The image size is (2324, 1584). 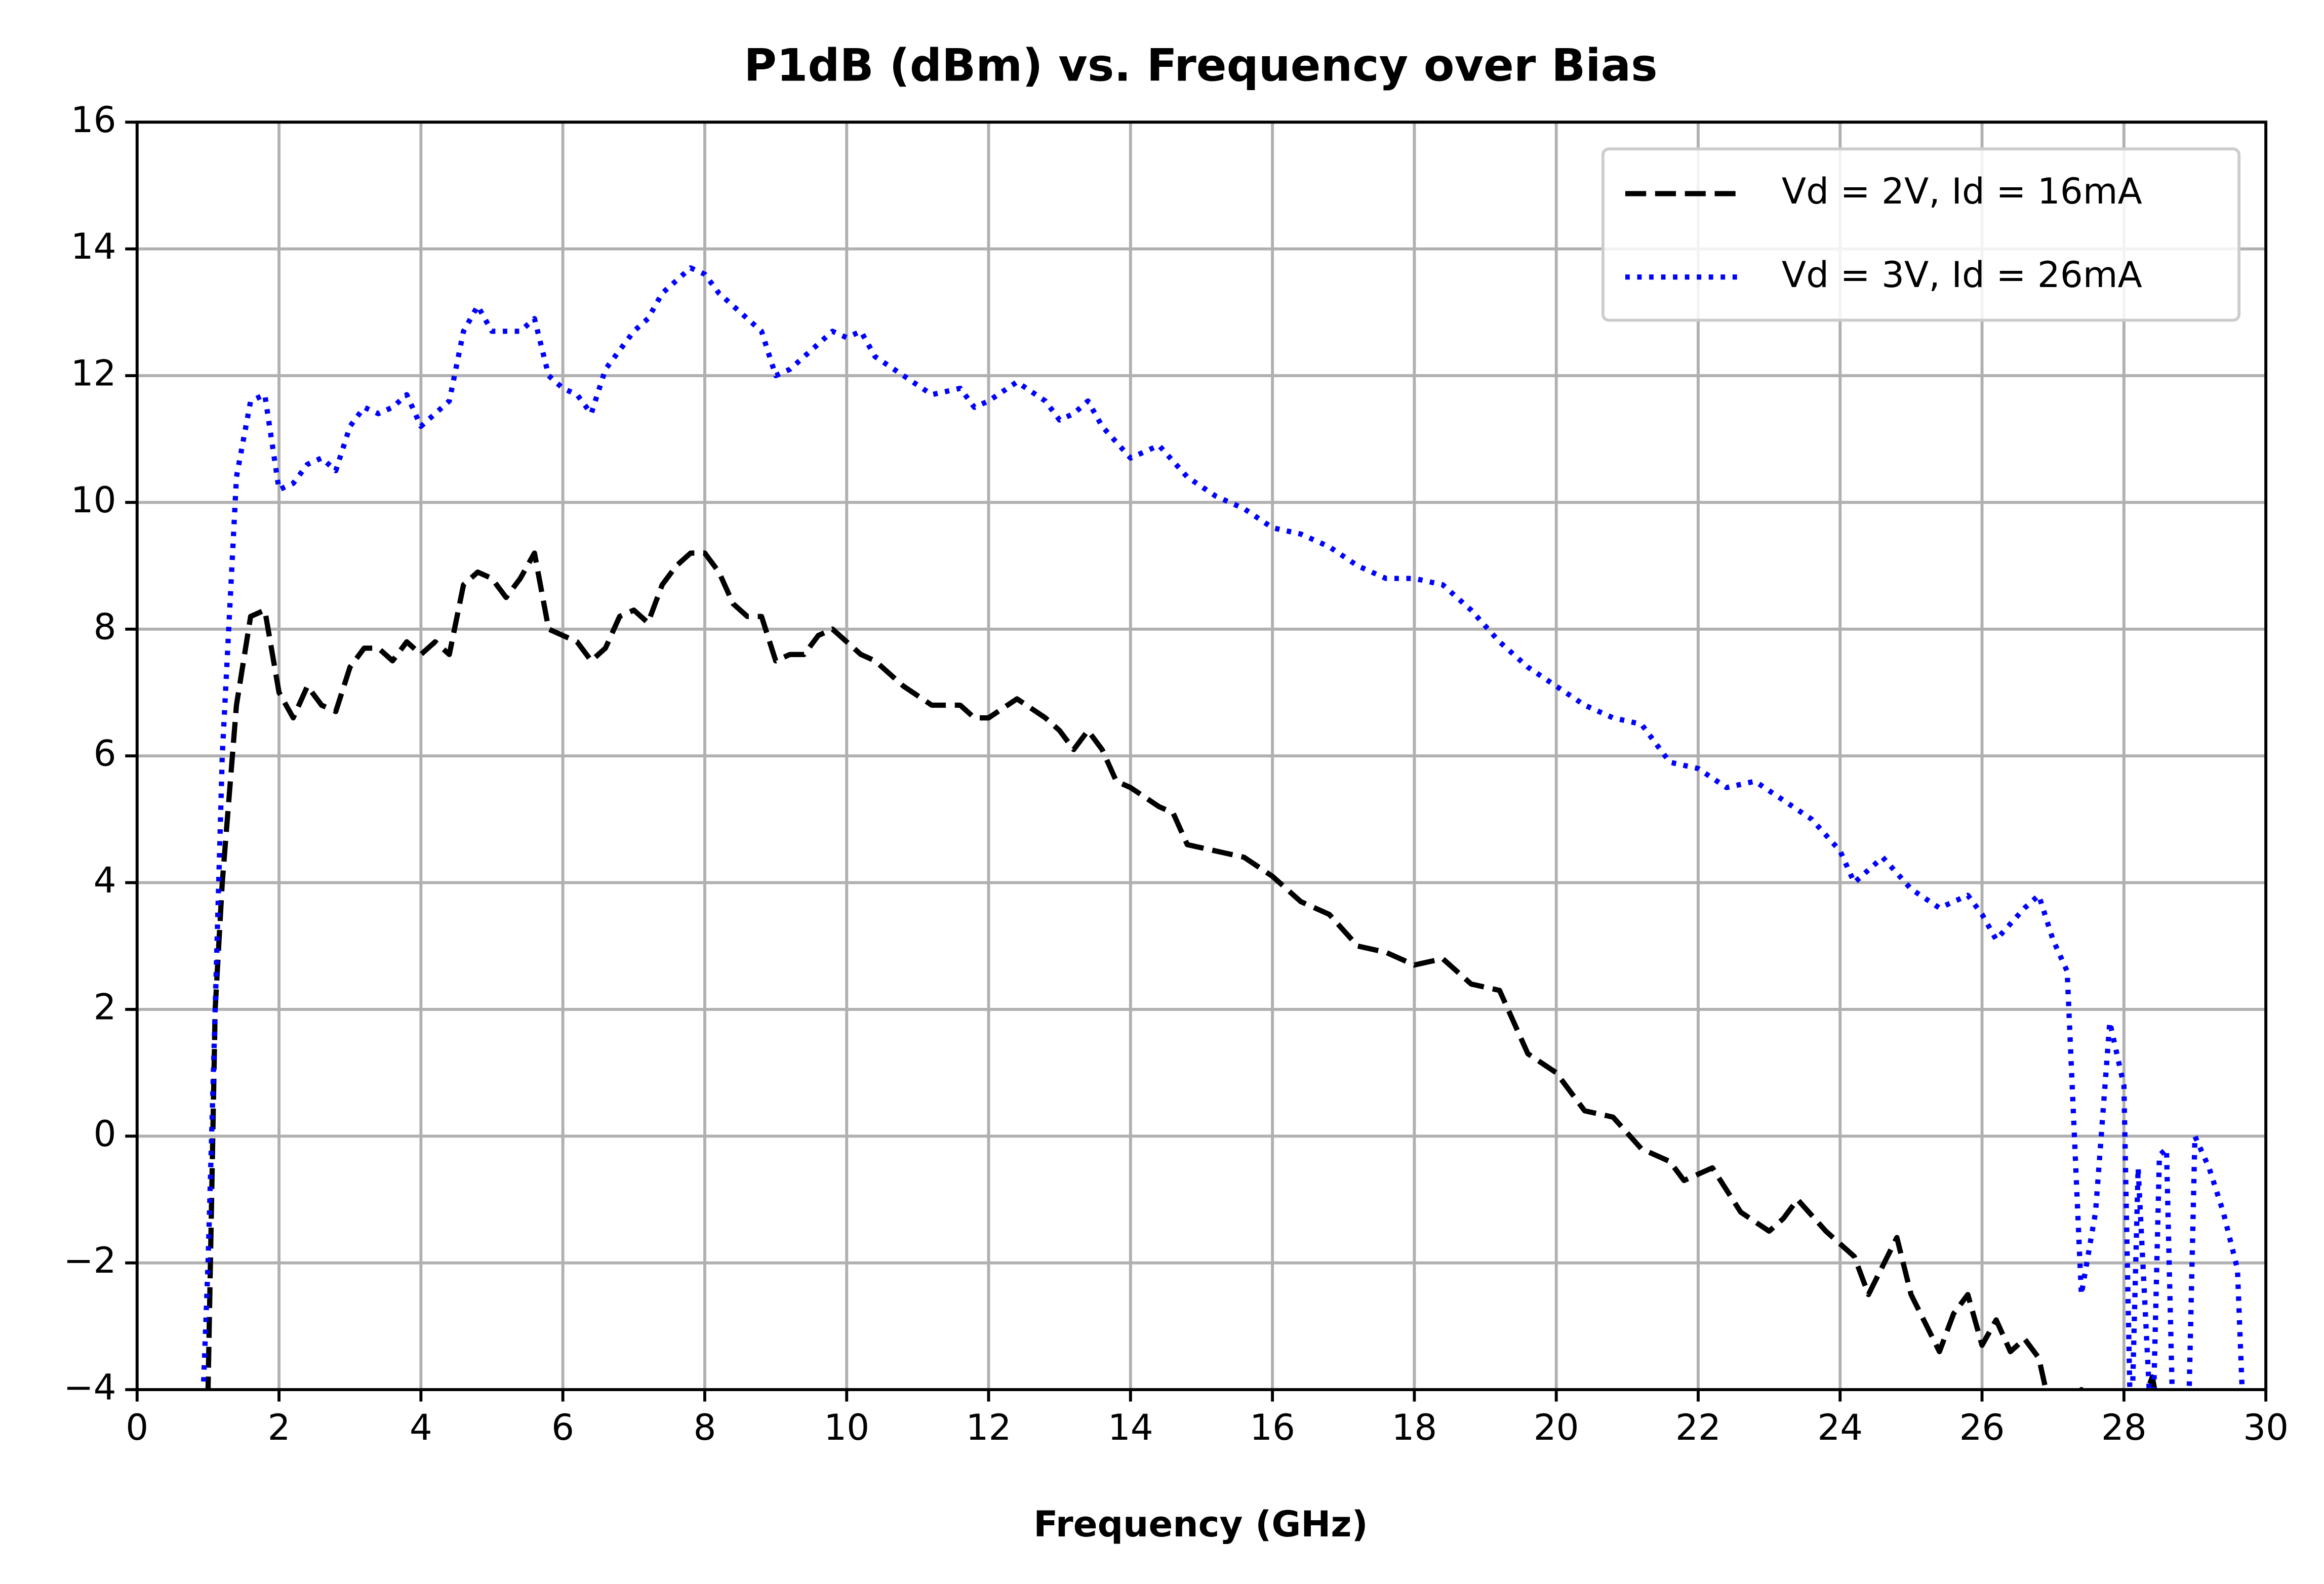 What do you see at coordinates (1414, 1427) in the screenshot?
I see `x-tick-label: 18` at bounding box center [1414, 1427].